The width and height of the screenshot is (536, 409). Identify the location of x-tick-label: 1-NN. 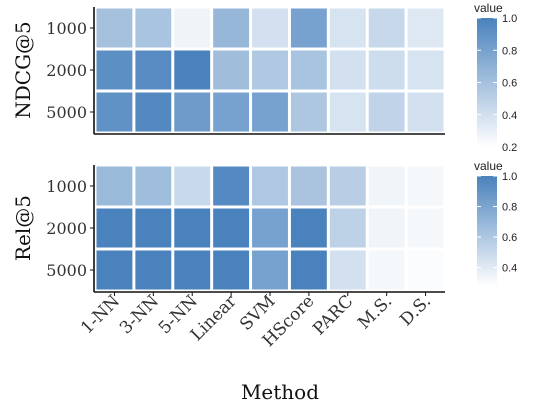
(100, 314).